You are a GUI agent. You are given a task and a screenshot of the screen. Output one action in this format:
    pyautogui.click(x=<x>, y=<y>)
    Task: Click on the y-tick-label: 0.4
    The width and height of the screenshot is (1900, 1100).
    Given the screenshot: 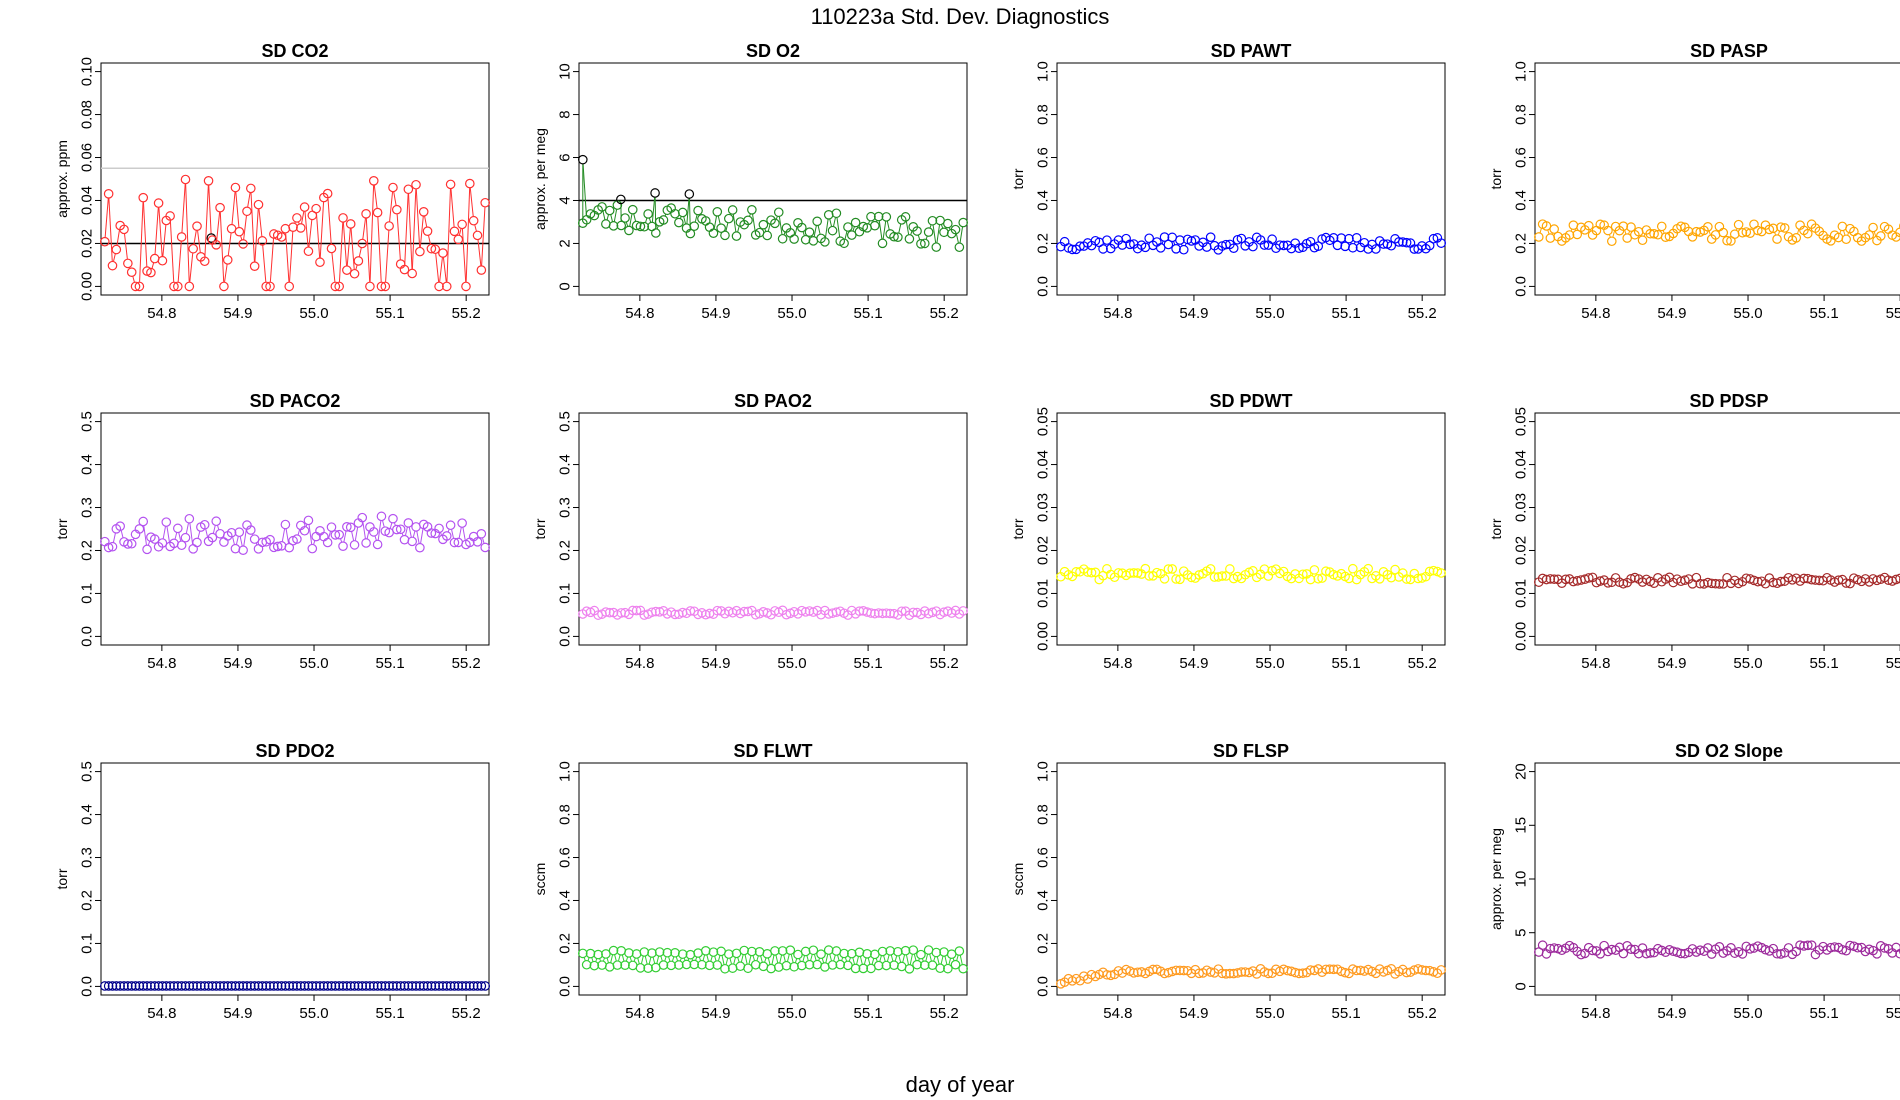 What is the action you would take?
    pyautogui.click(x=1043, y=900)
    